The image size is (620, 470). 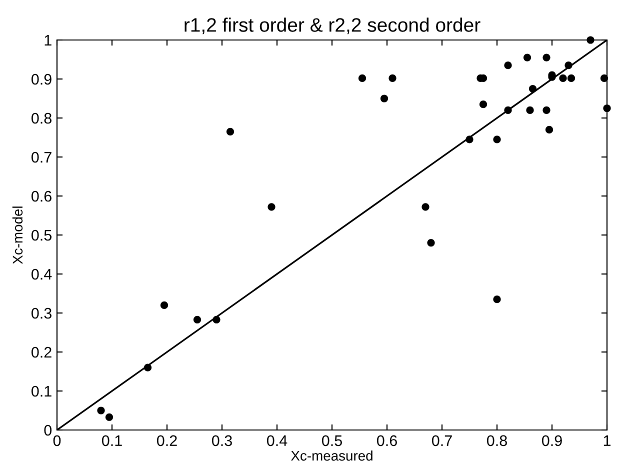 What do you see at coordinates (42, 313) in the screenshot?
I see `y-tick-label: 0.3` at bounding box center [42, 313].